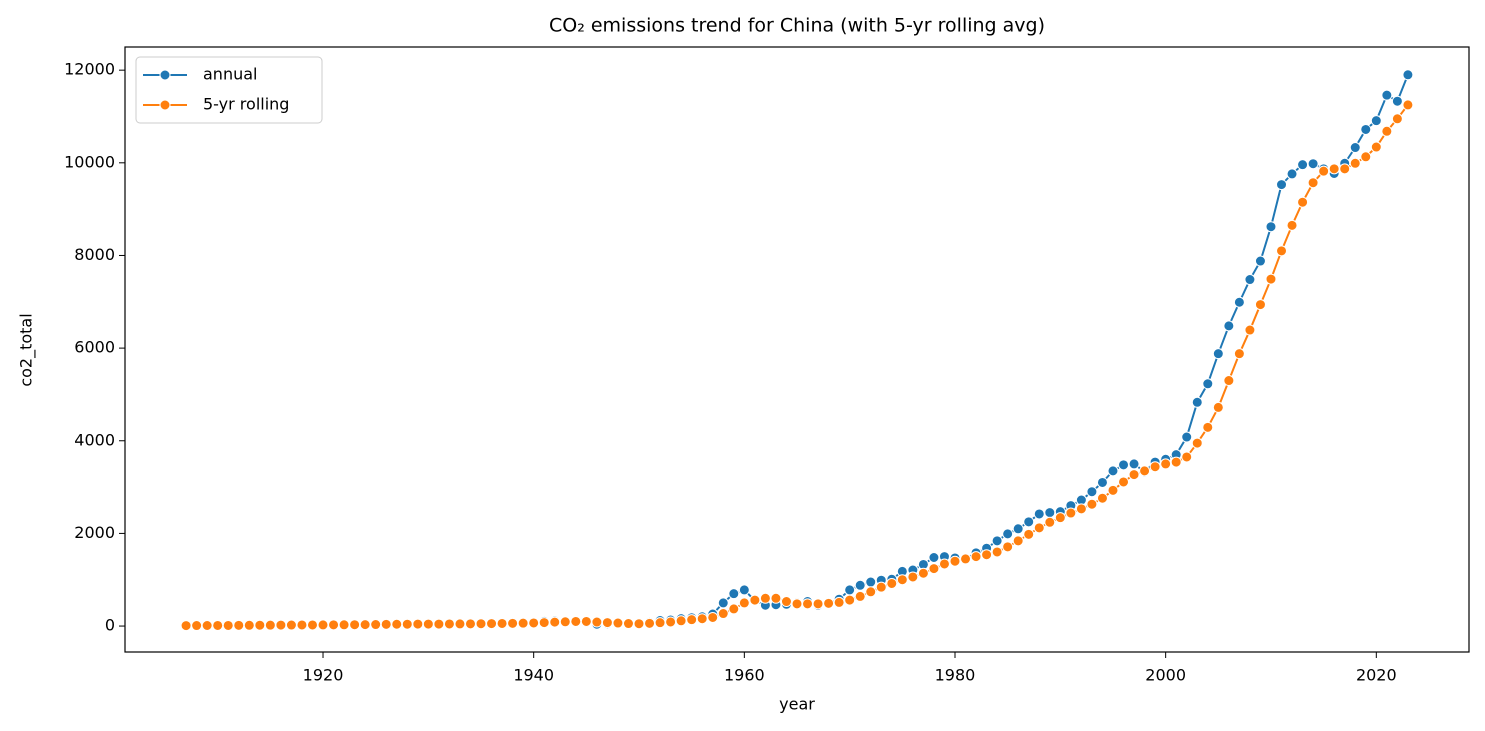  What do you see at coordinates (94, 347) in the screenshot?
I see `y-tick-label: 6000` at bounding box center [94, 347].